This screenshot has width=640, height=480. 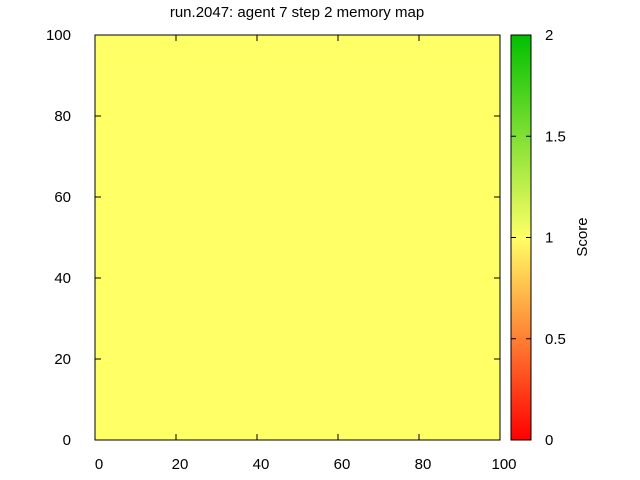 What do you see at coordinates (62, 359) in the screenshot?
I see `y-tick-label: 20` at bounding box center [62, 359].